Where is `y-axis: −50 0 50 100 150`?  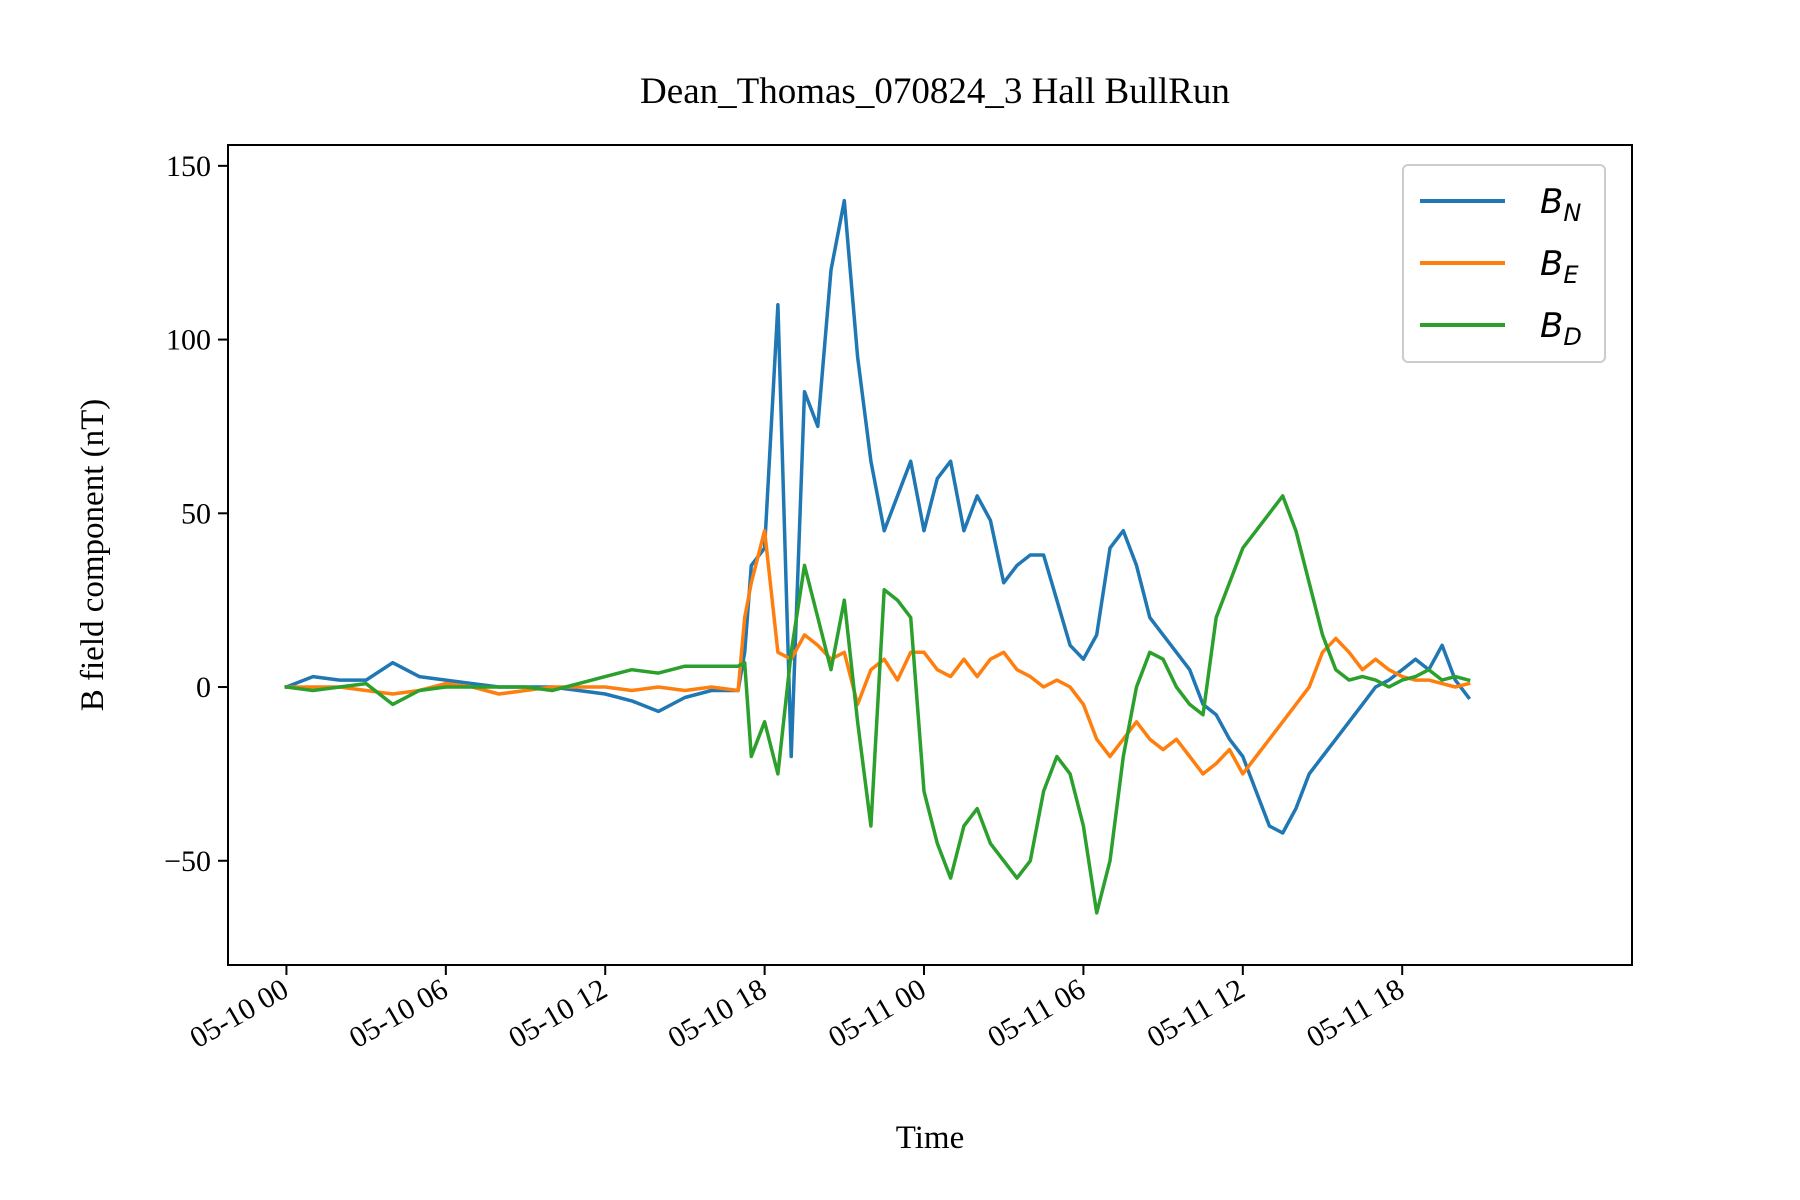 y-axis: −50 0 50 100 150 is located at coordinates (196, 514).